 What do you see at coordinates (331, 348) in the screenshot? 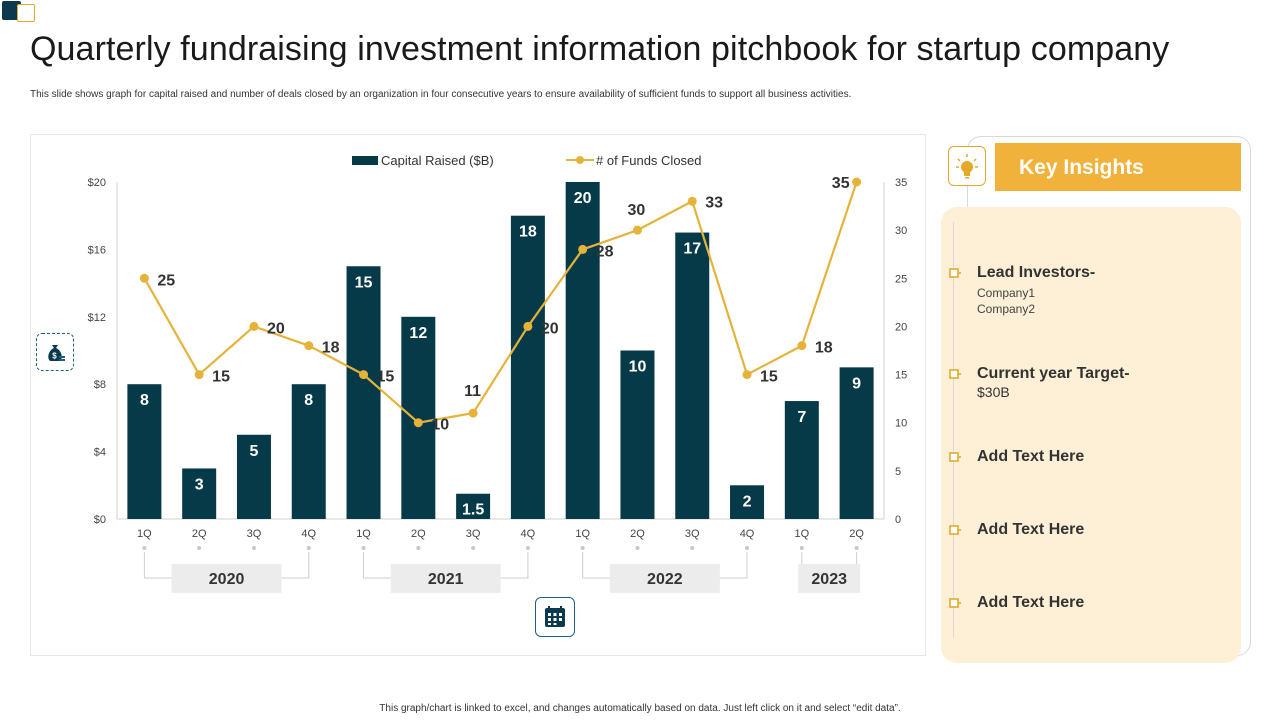
I see `line-value-label: 18` at bounding box center [331, 348].